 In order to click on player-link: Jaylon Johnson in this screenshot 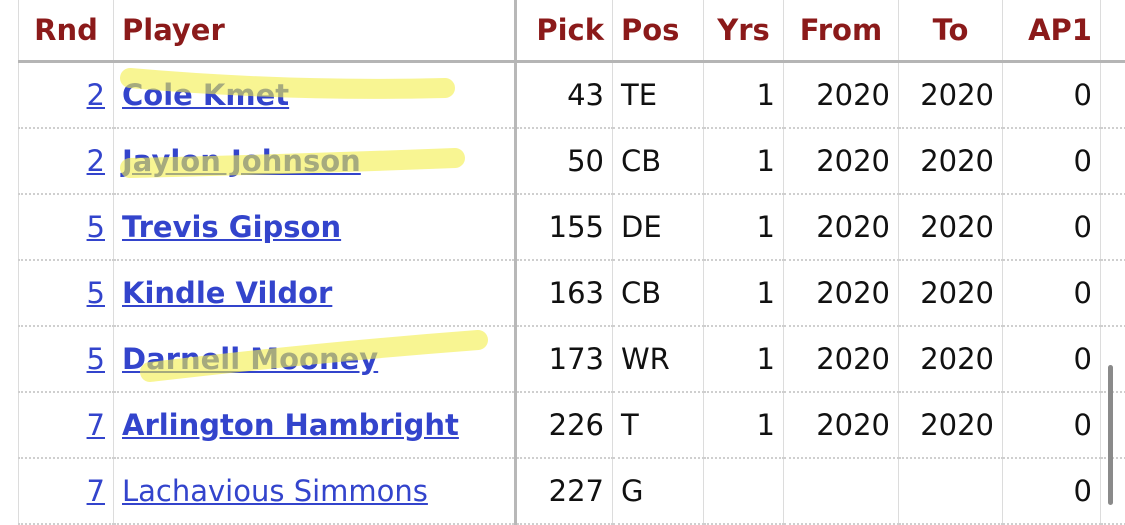, I will do `click(241, 161)`.